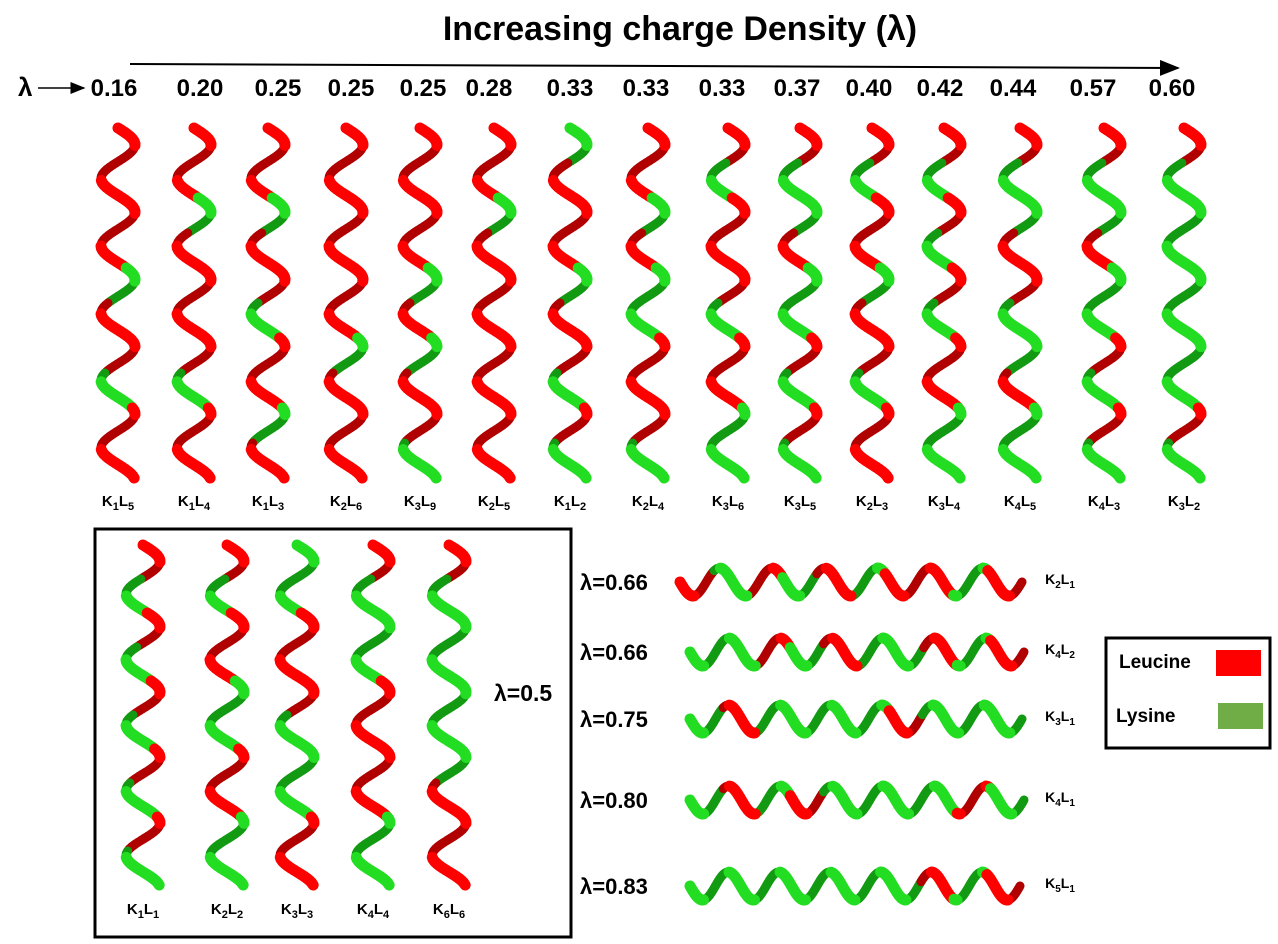 The width and height of the screenshot is (1278, 944). What do you see at coordinates (940, 88) in the screenshot?
I see `top-lambda-11: 0.42` at bounding box center [940, 88].